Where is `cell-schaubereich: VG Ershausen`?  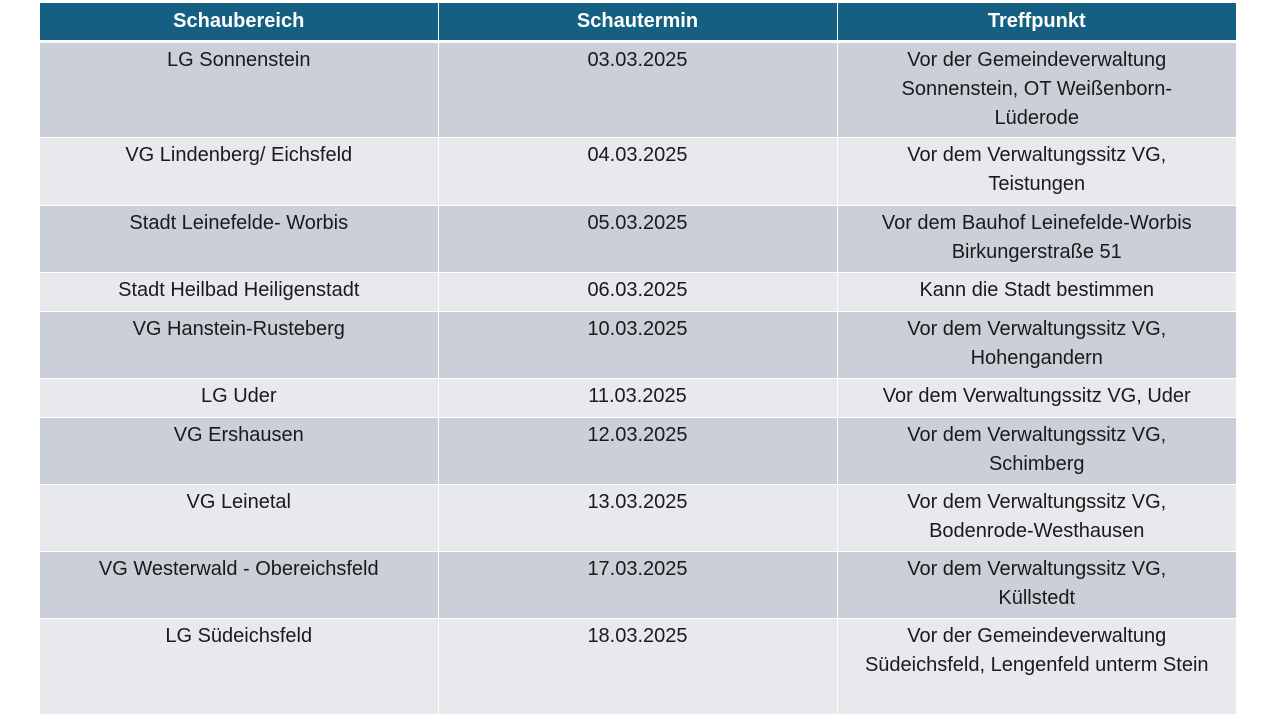
cell-schaubereich: VG Ershausen is located at coordinates (239, 451).